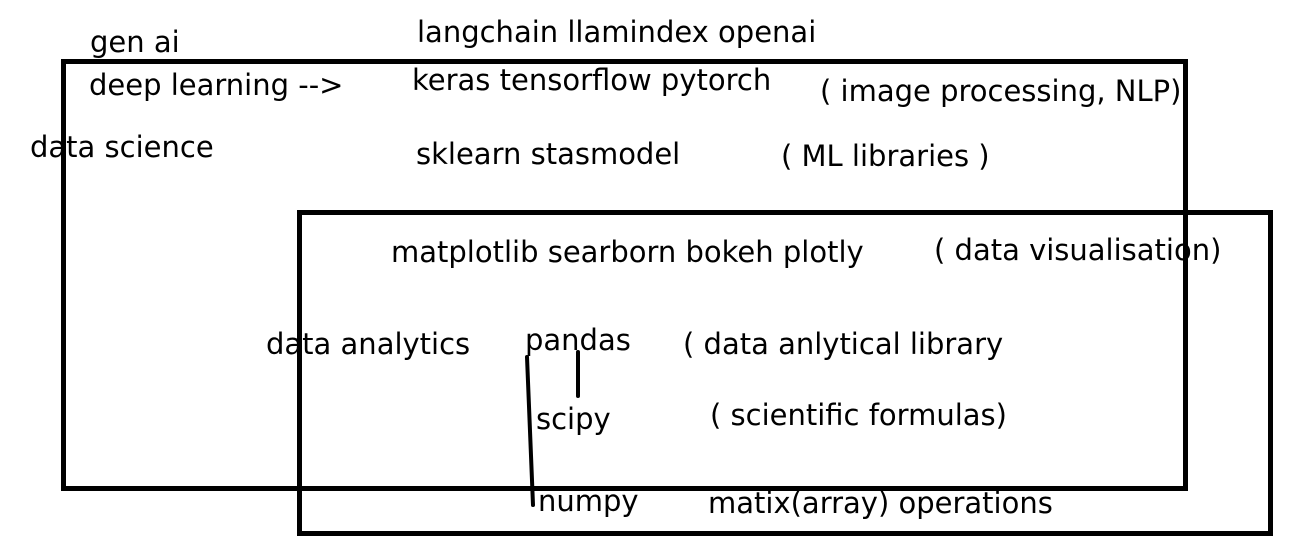  I want to click on gen-ai-libraries: langchain llamindex openai, so click(617, 32).